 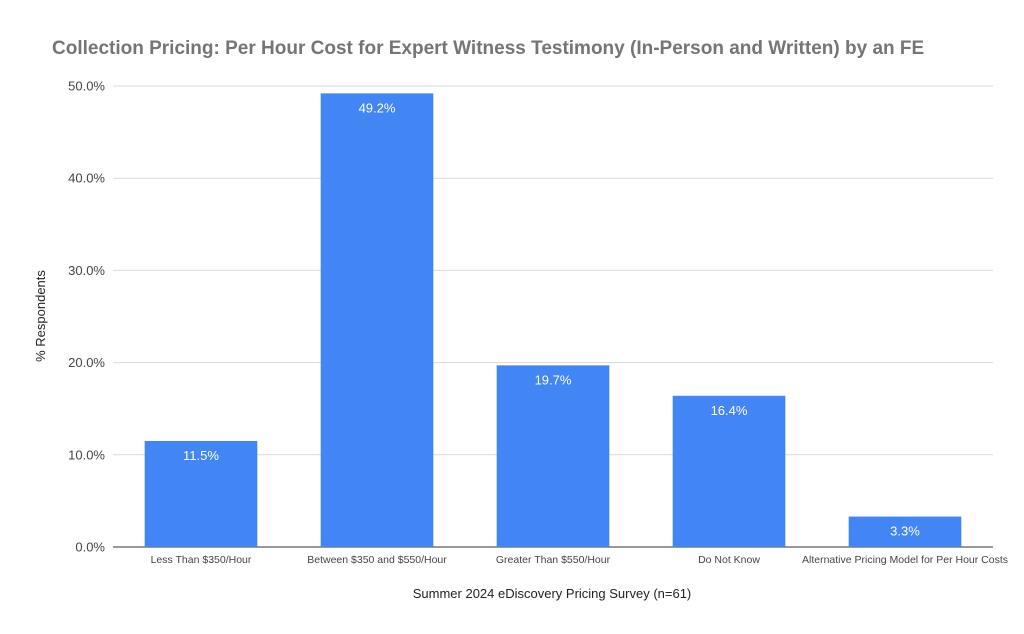 I want to click on data-label: 16.4%, so click(x=729, y=410).